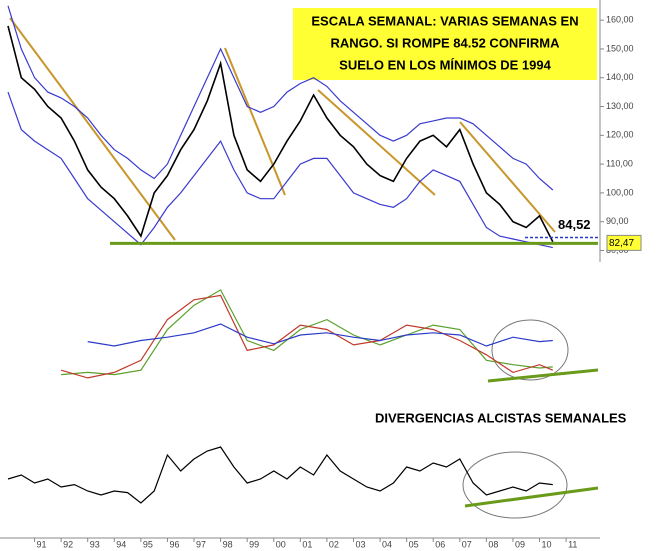 The image size is (661, 551). Describe the element at coordinates (620, 77) in the screenshot. I see `y-tick-label: 140,00` at that location.